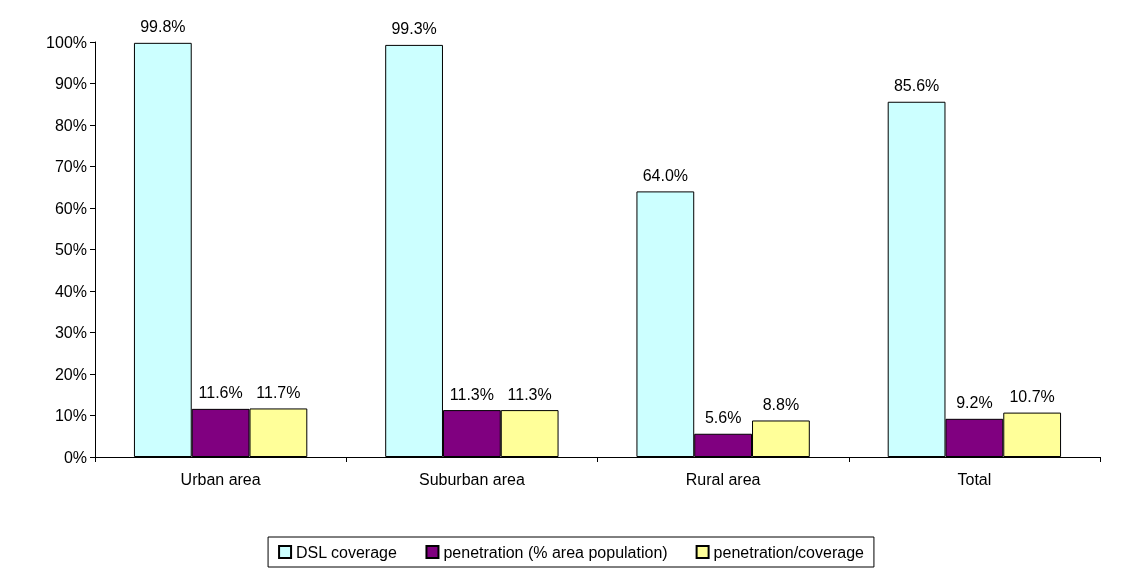 The image size is (1142, 585). Describe the element at coordinates (220, 393) in the screenshot. I see `data-label: 11.6%` at that location.